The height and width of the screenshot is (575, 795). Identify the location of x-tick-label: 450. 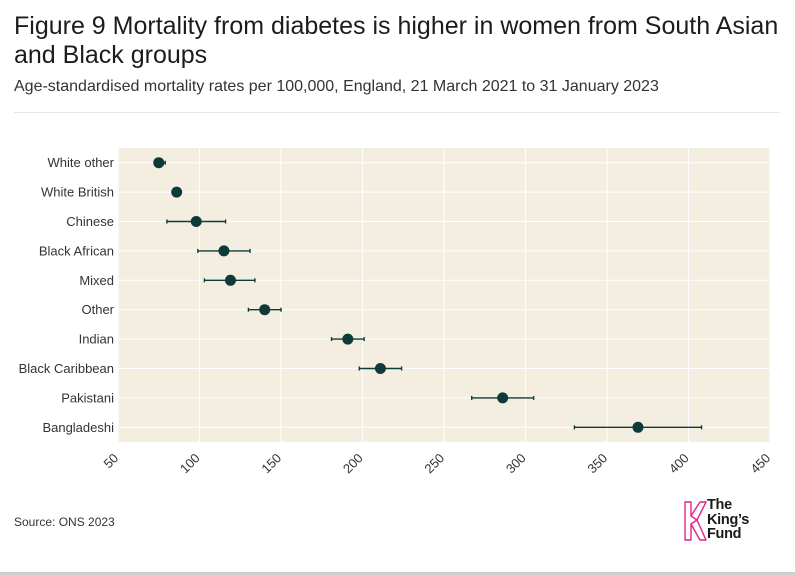
(760, 463).